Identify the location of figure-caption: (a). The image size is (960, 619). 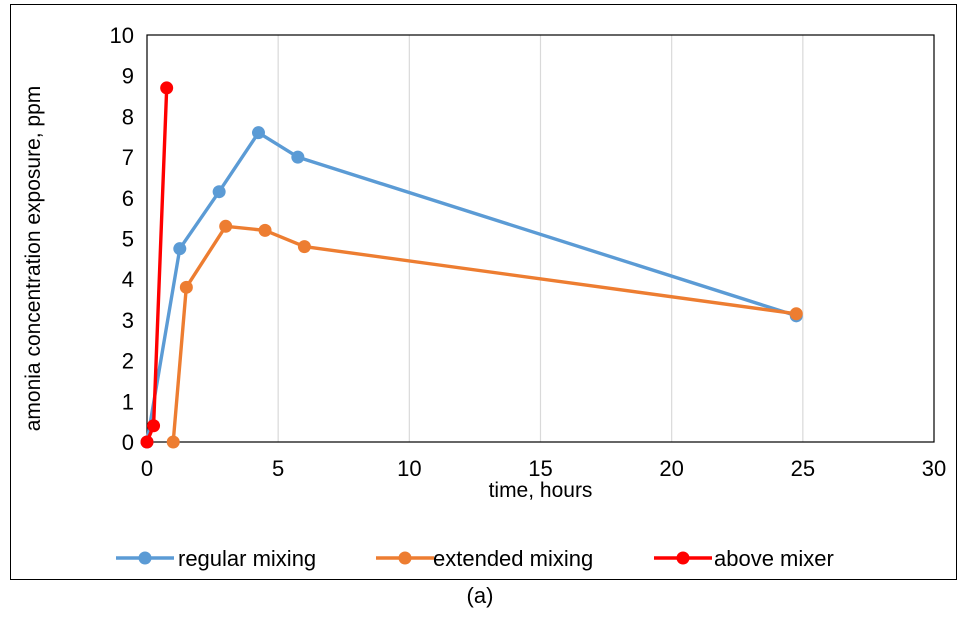
(480, 595).